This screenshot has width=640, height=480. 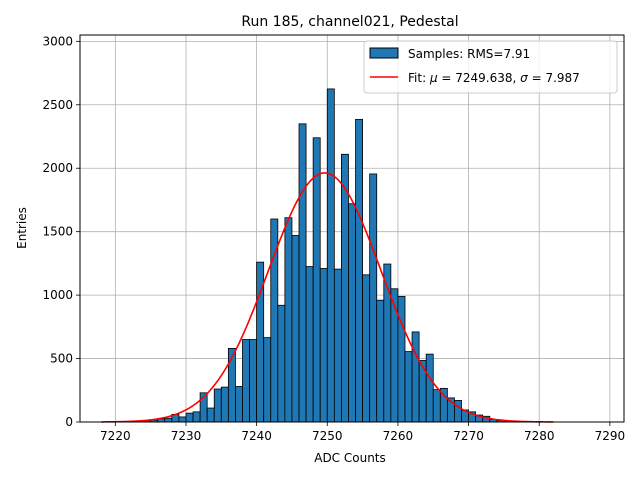 What do you see at coordinates (610, 436) in the screenshot?
I see `x-tick-label: 7290` at bounding box center [610, 436].